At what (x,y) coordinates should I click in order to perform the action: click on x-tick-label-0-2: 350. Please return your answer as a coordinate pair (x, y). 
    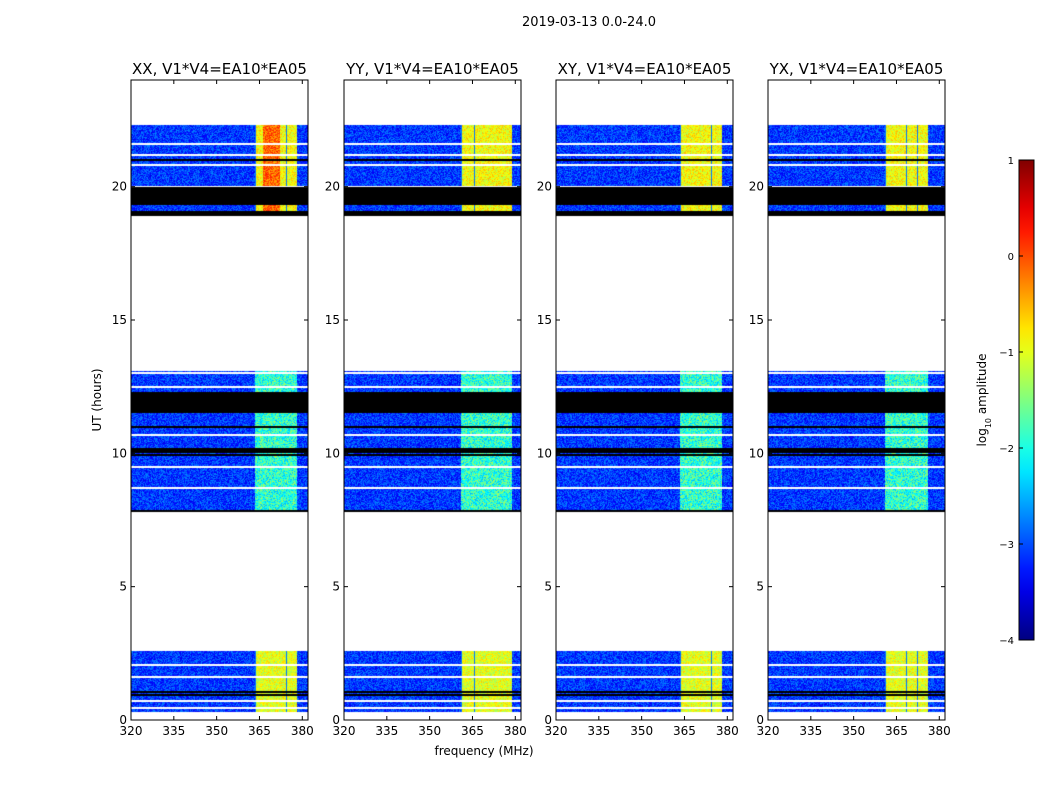
    Looking at the image, I should click on (216, 731).